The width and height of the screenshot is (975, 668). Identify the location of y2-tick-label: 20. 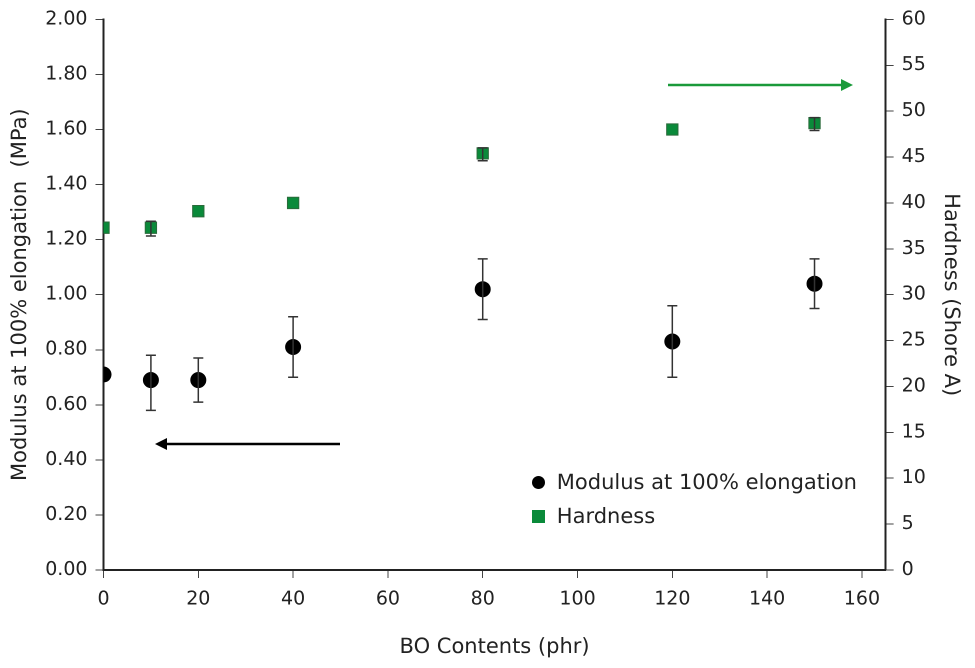
(914, 385).